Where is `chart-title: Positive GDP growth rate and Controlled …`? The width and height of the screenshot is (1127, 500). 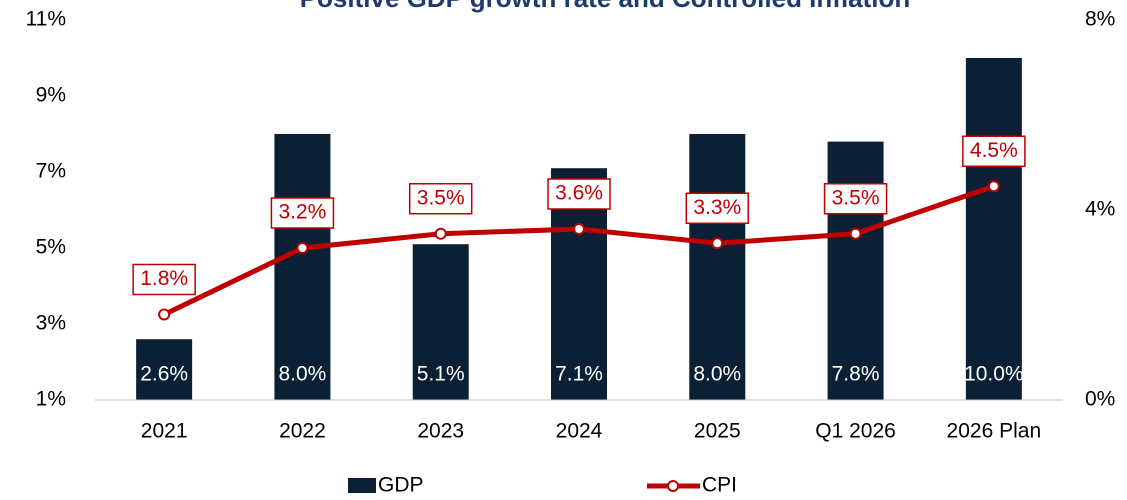 chart-title: Positive GDP growth rate and Controlled … is located at coordinates (605, 6).